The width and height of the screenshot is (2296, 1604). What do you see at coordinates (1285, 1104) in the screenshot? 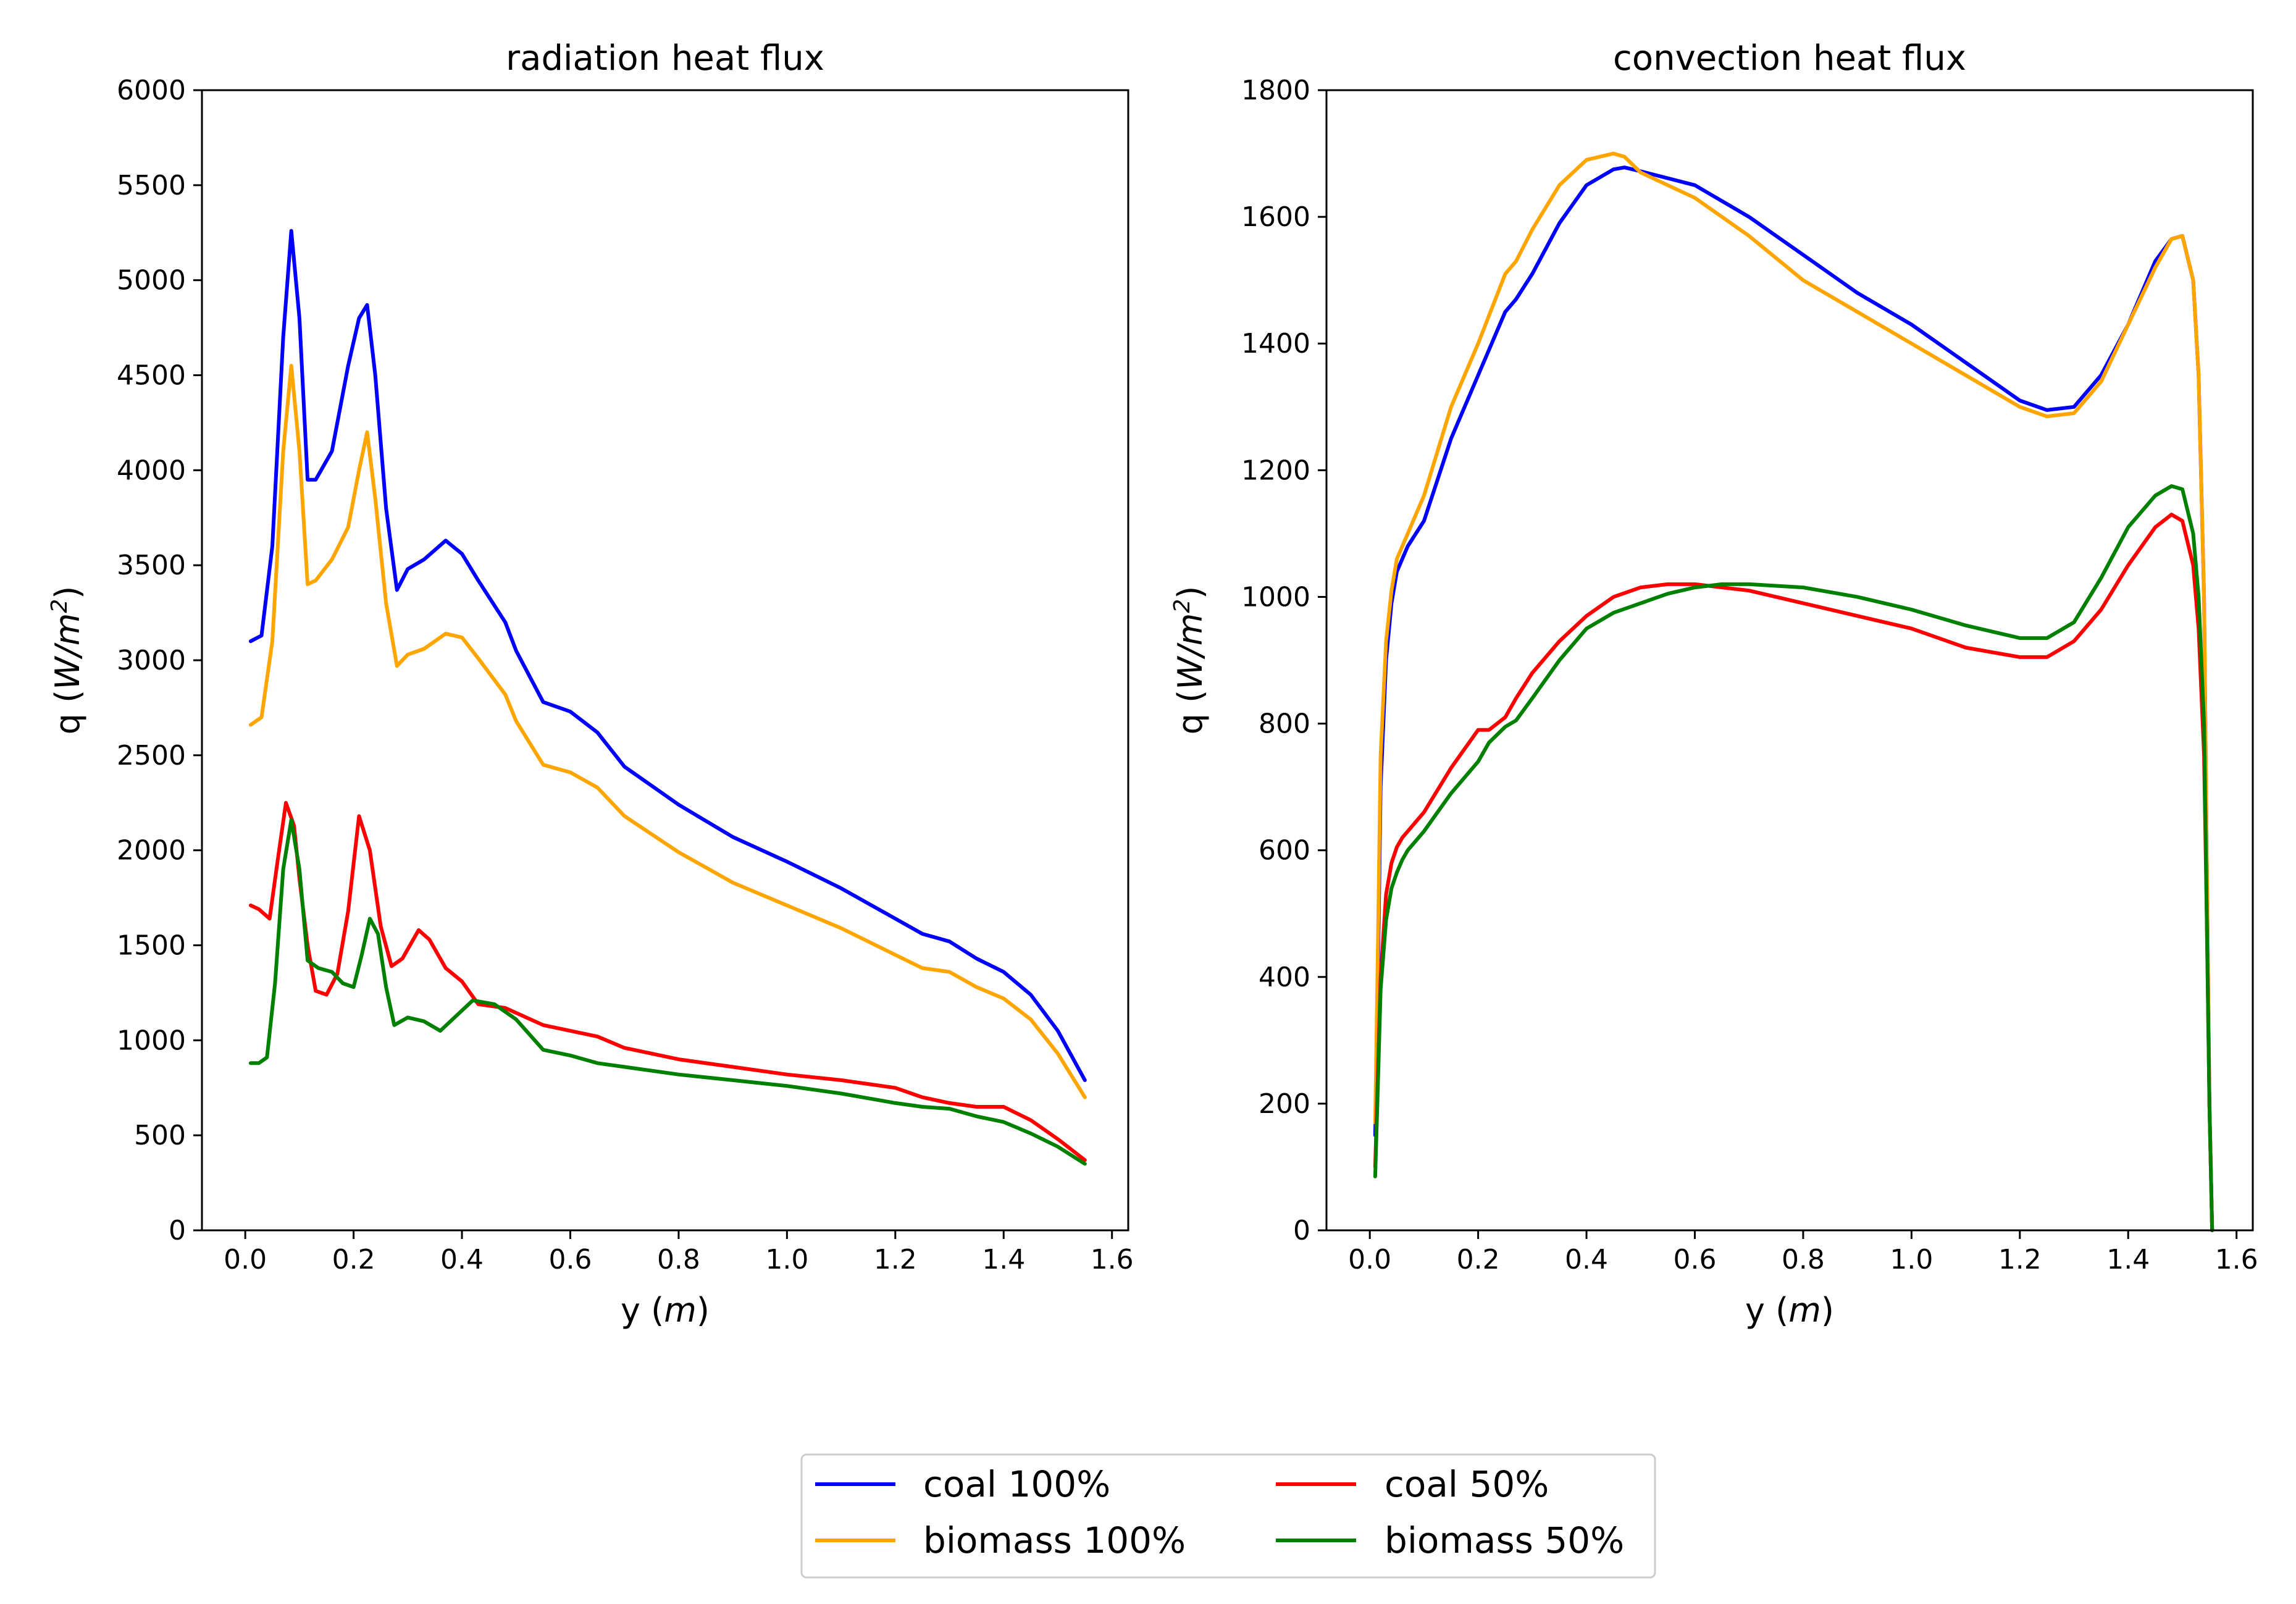
I see `y-tick-label: 200` at bounding box center [1285, 1104].